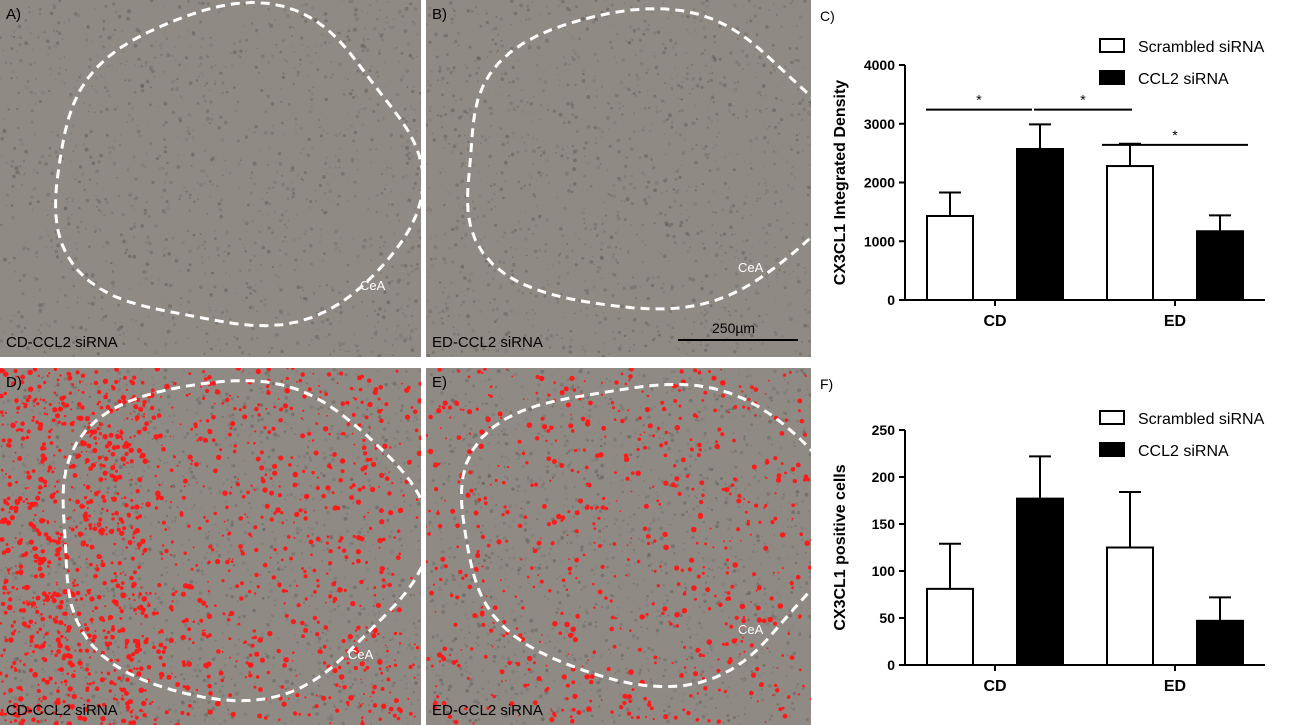  Describe the element at coordinates (734, 328) in the screenshot. I see `scalebar-label: 250µm` at that location.